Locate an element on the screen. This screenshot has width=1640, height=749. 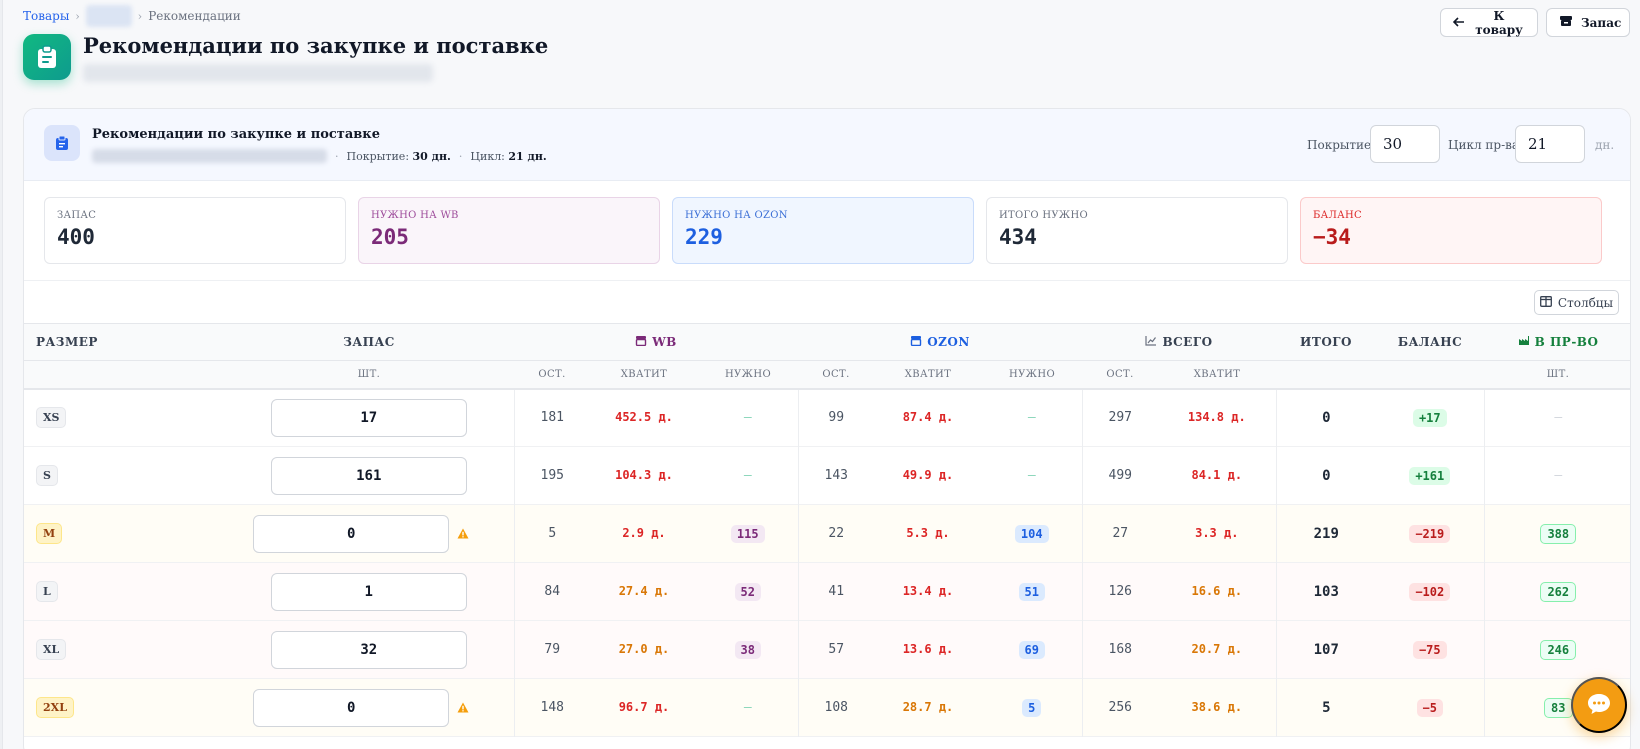
oz-need-cell: 104 is located at coordinates (1032, 533).